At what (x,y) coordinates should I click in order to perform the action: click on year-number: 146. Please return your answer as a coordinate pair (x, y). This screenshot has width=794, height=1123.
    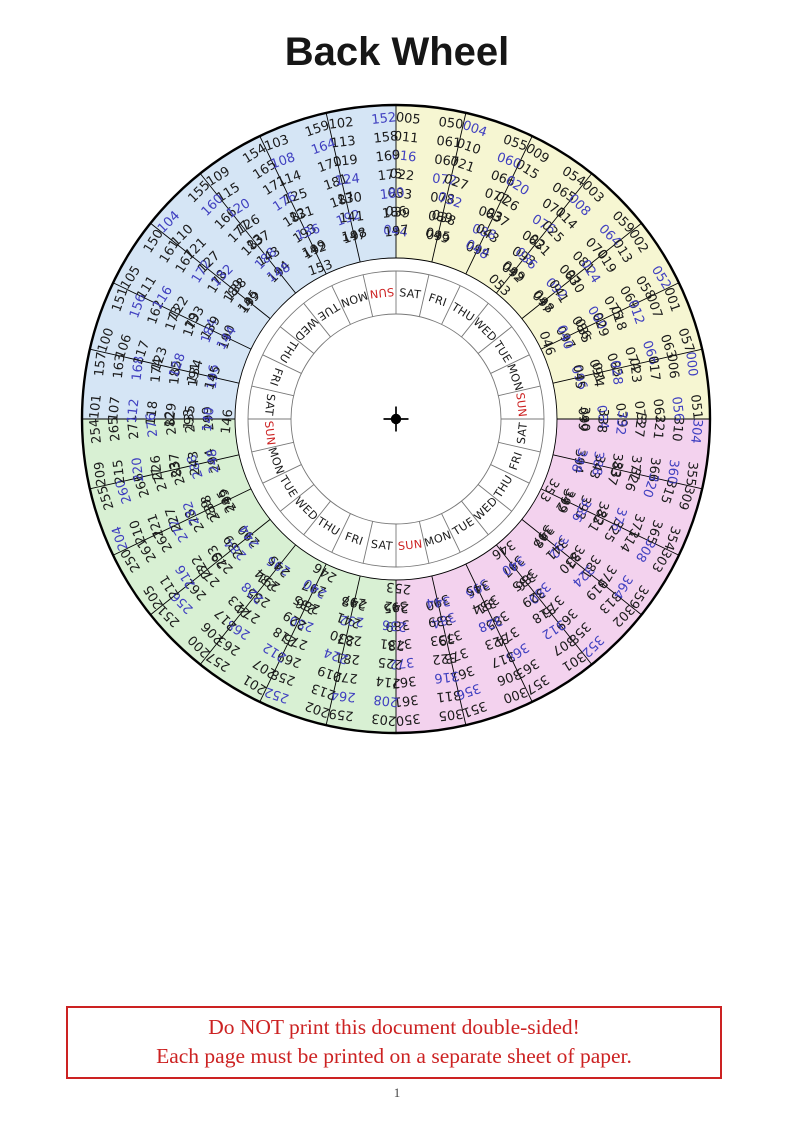
    Looking at the image, I should click on (228, 421).